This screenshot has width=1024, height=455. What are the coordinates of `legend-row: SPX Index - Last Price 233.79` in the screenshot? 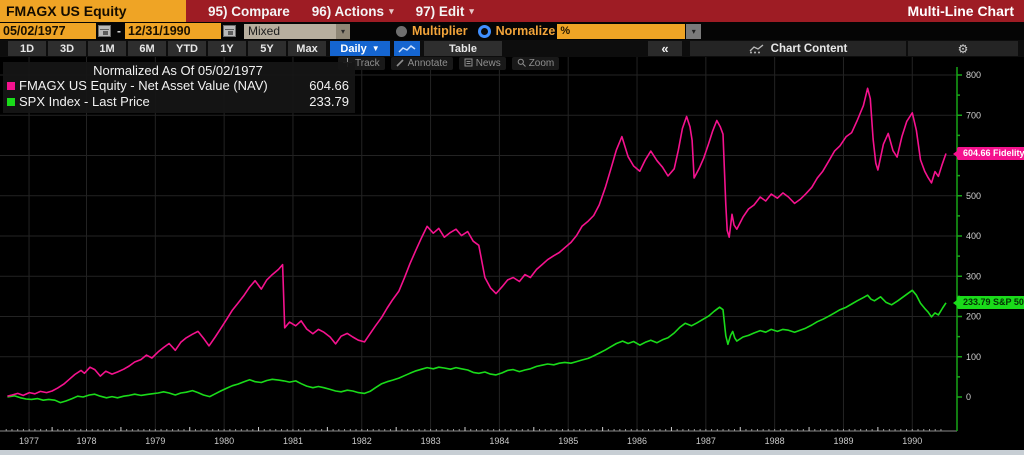 It's located at (178, 102).